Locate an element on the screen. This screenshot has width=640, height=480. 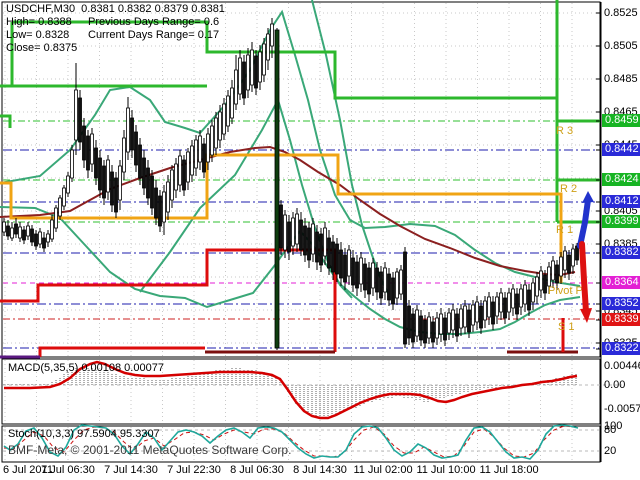
time-label-6-Jul-2011: 6 Jul 2011 is located at coordinates (28, 470).